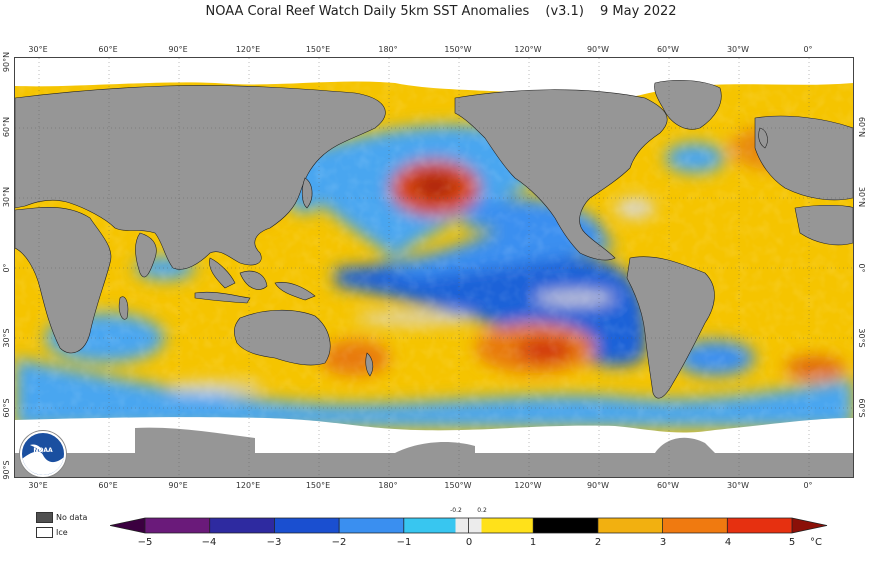 The width and height of the screenshot is (882, 563). Describe the element at coordinates (62, 532) in the screenshot. I see `ice-label: Ice` at that location.